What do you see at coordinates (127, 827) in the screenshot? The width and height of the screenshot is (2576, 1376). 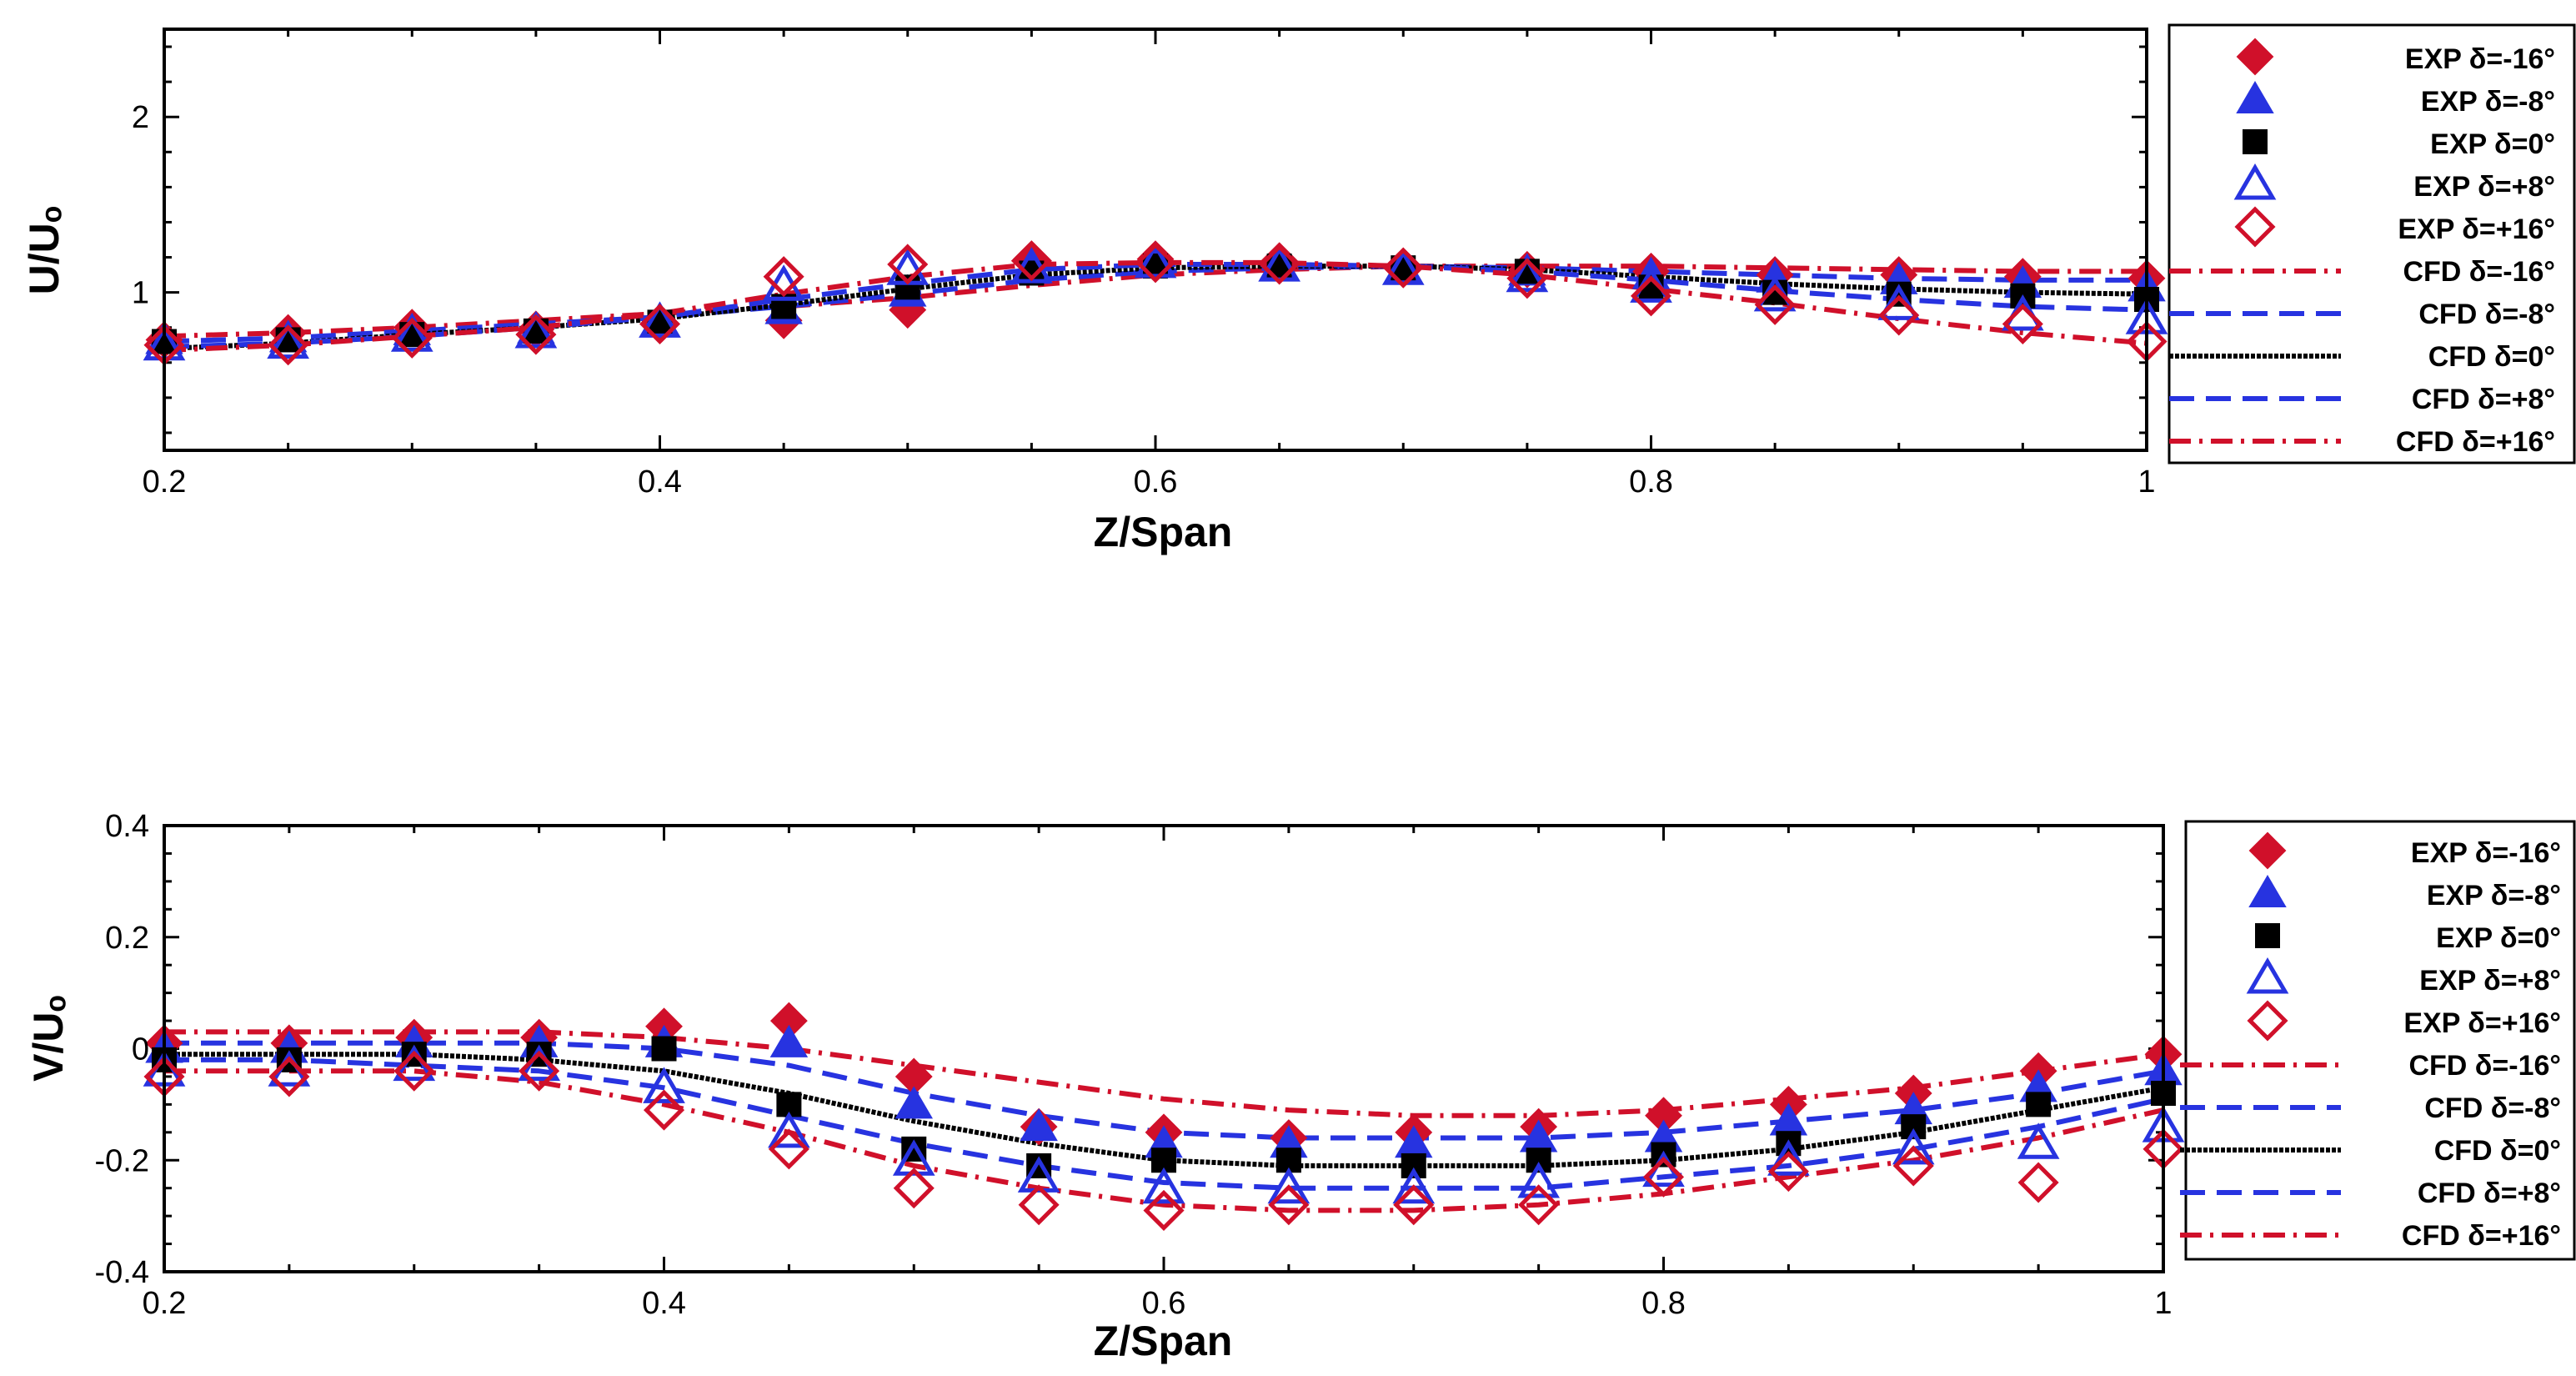 I see `v-y-tick-label: 0.4` at bounding box center [127, 827].